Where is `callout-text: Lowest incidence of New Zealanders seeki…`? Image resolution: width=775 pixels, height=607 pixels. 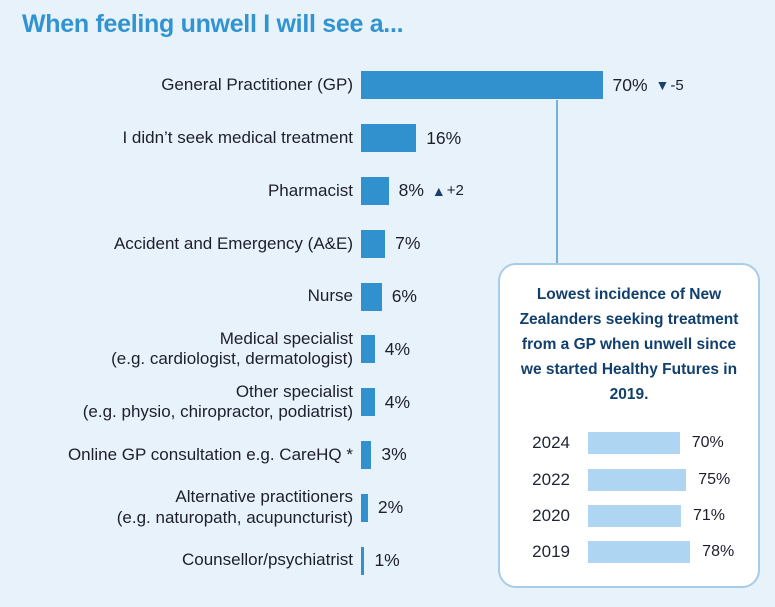
callout-text: Lowest incidence of New Zealanders seeki… is located at coordinates (629, 345).